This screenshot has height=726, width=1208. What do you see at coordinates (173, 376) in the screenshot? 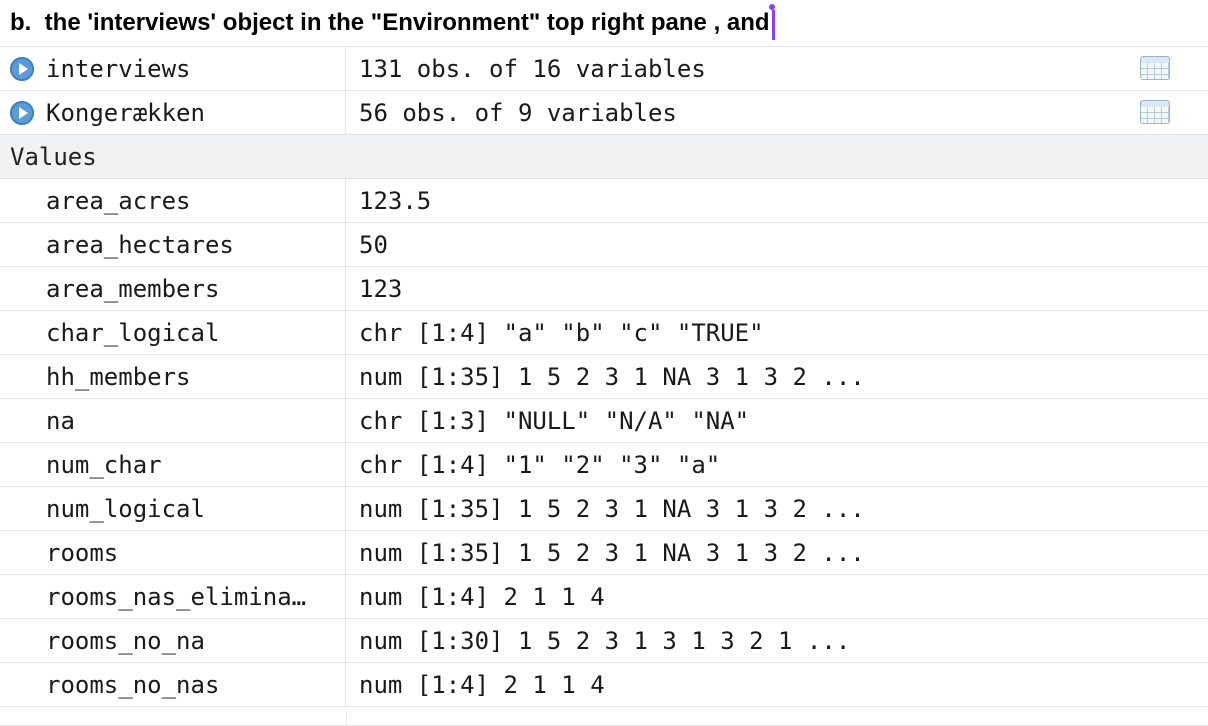
I see `value-name: hh_members` at bounding box center [173, 376].